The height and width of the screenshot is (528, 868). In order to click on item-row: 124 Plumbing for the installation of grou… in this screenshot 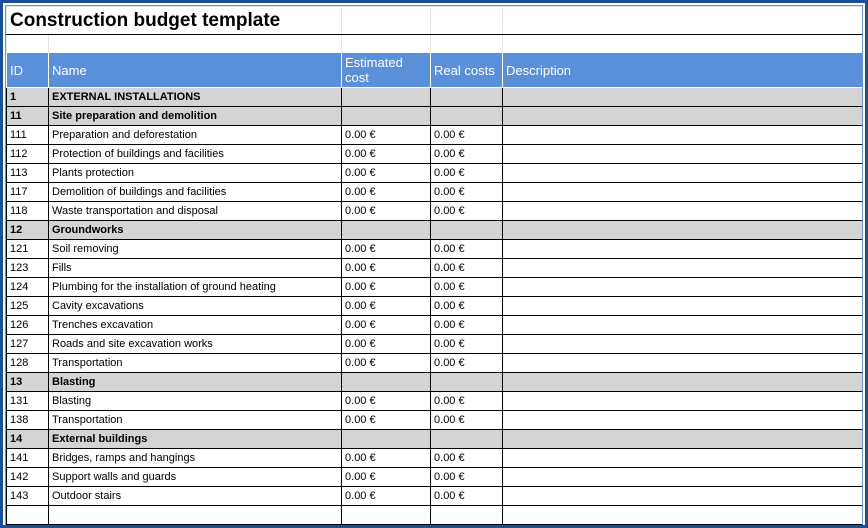, I will do `click(434, 287)`.